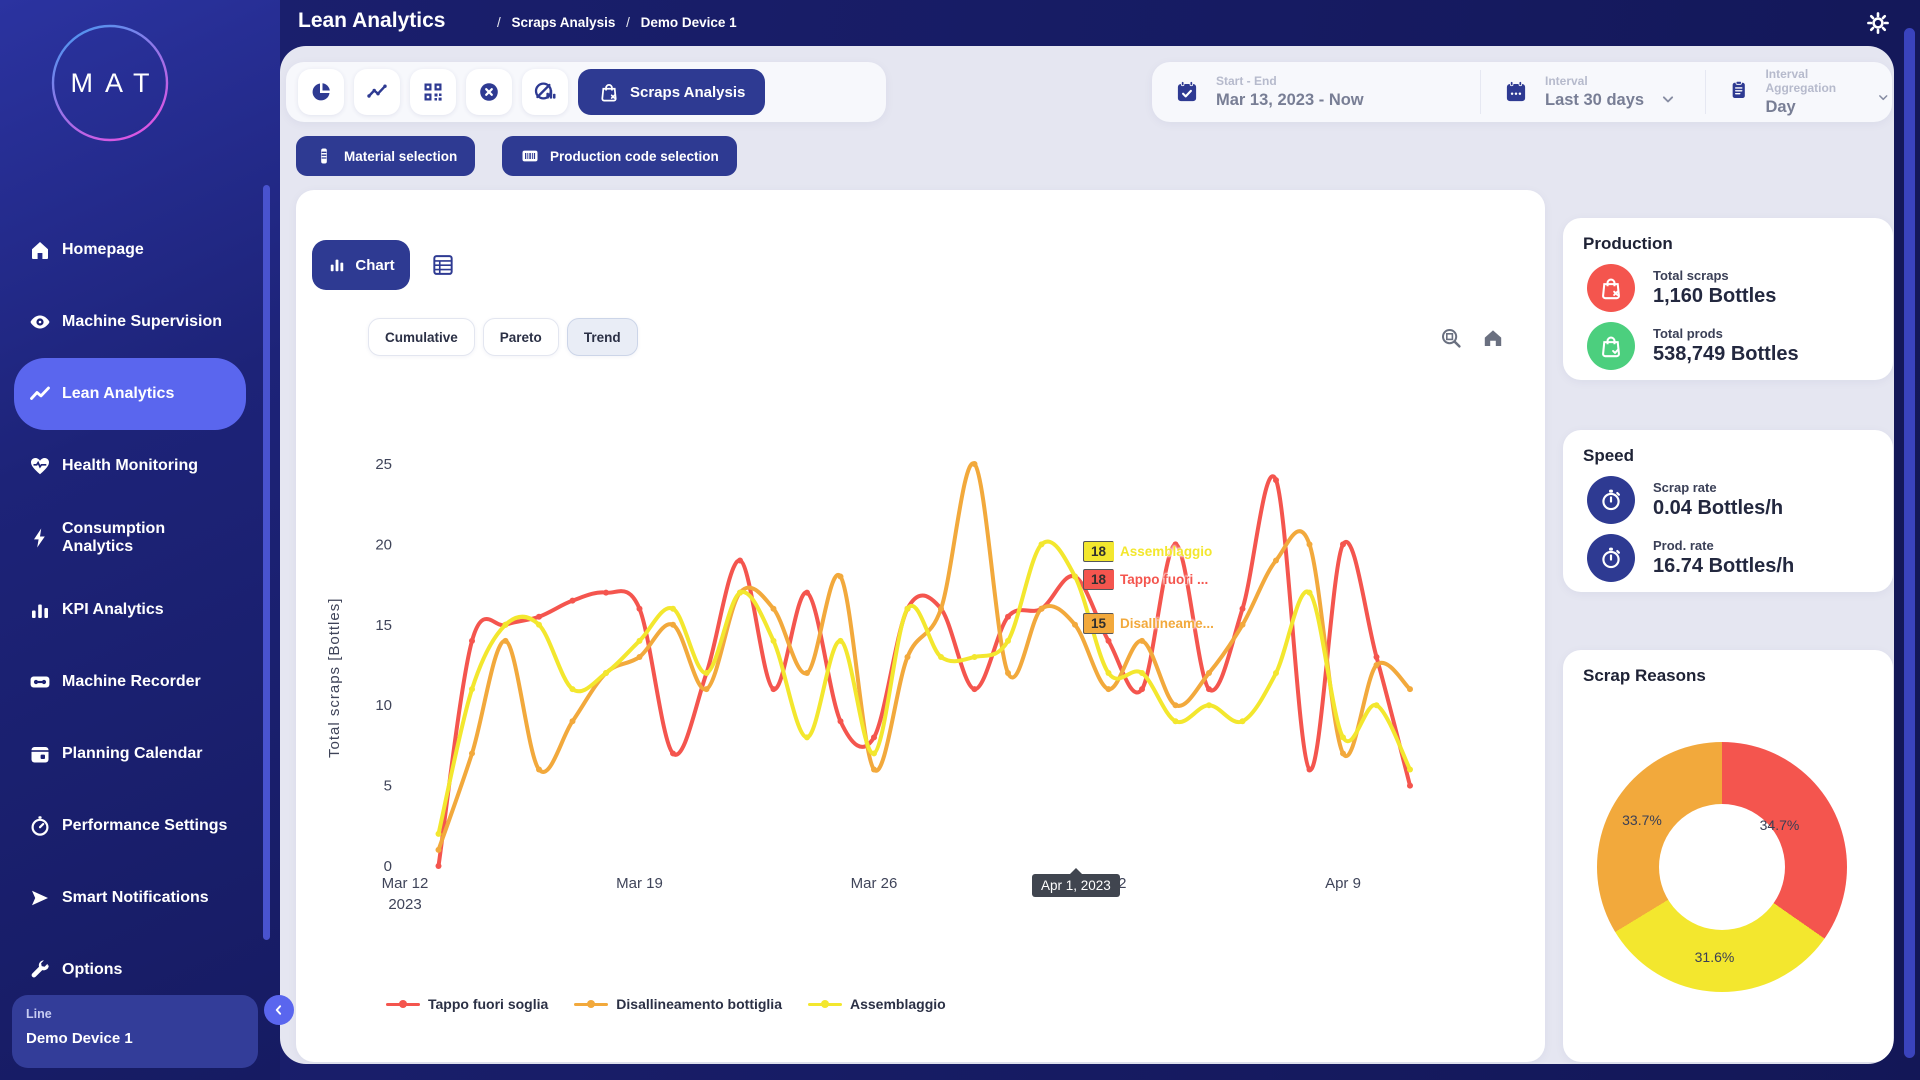  What do you see at coordinates (337, 265) in the screenshot?
I see `chart-bars-icon` at bounding box center [337, 265].